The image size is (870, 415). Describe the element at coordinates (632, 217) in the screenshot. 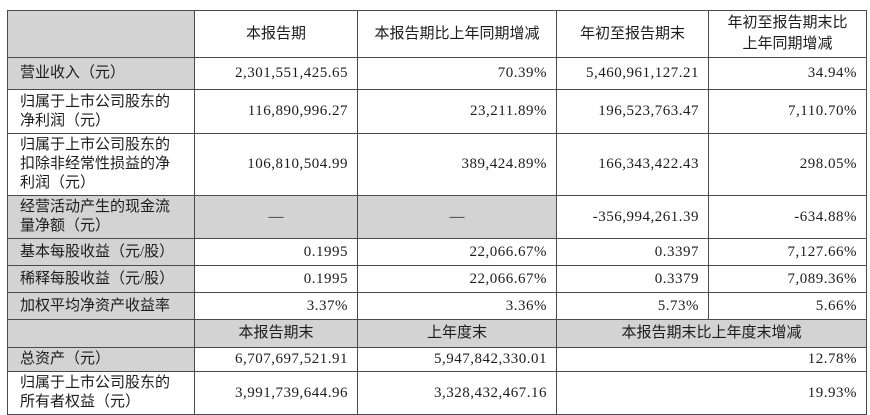

I see `cell-value: -356,994,261.39` at that location.